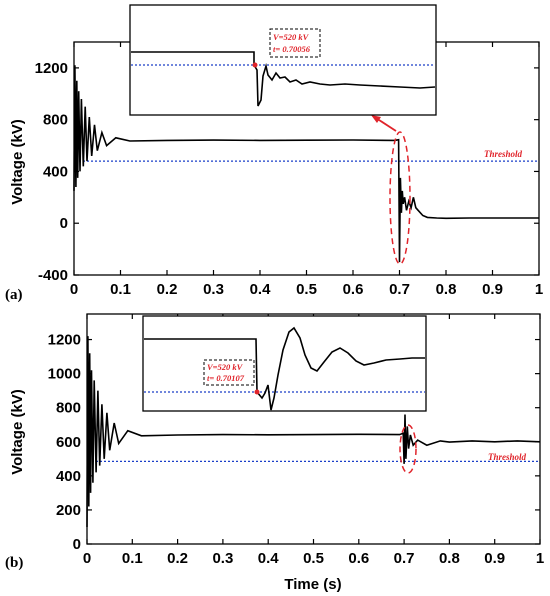 This screenshot has width=550, height=596. What do you see at coordinates (295, 43) in the screenshot?
I see `panel-a-annotation-box` at bounding box center [295, 43].